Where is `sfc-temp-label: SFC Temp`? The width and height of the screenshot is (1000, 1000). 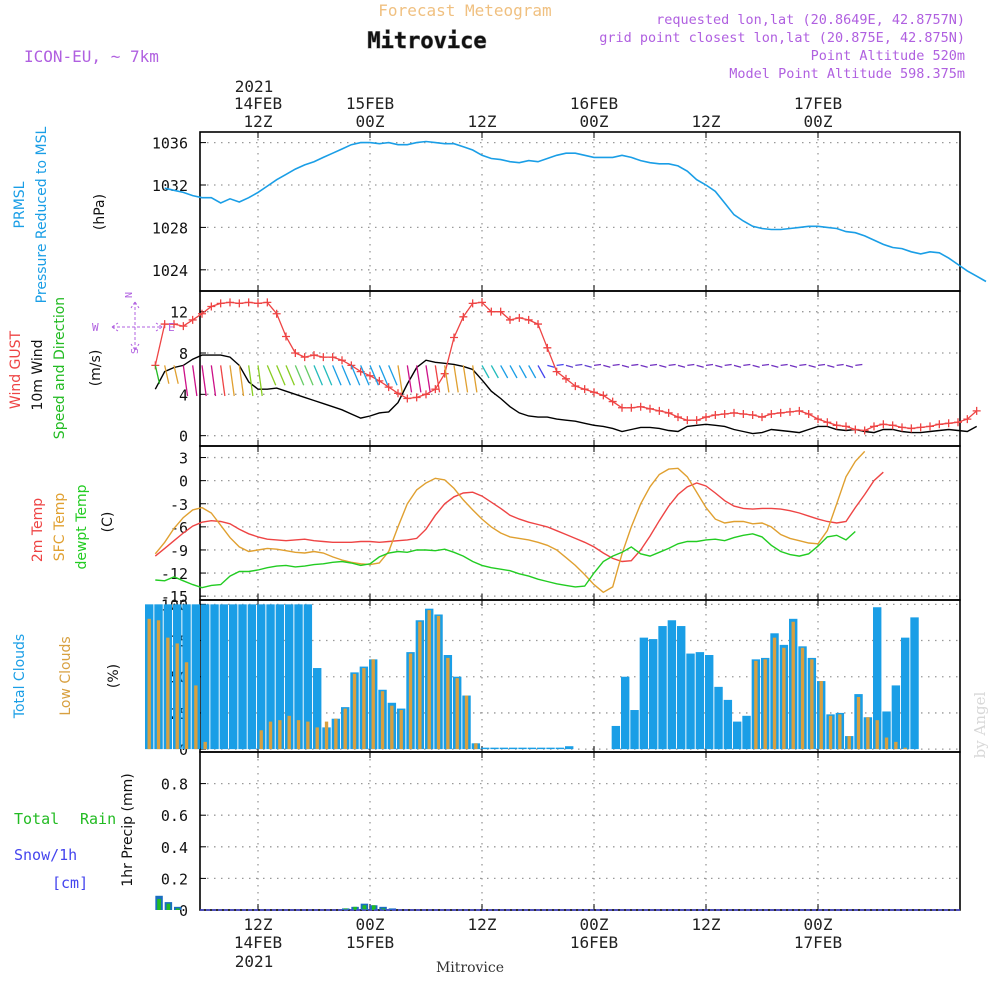 sfc-temp-label: SFC Temp is located at coordinates (60, 527).